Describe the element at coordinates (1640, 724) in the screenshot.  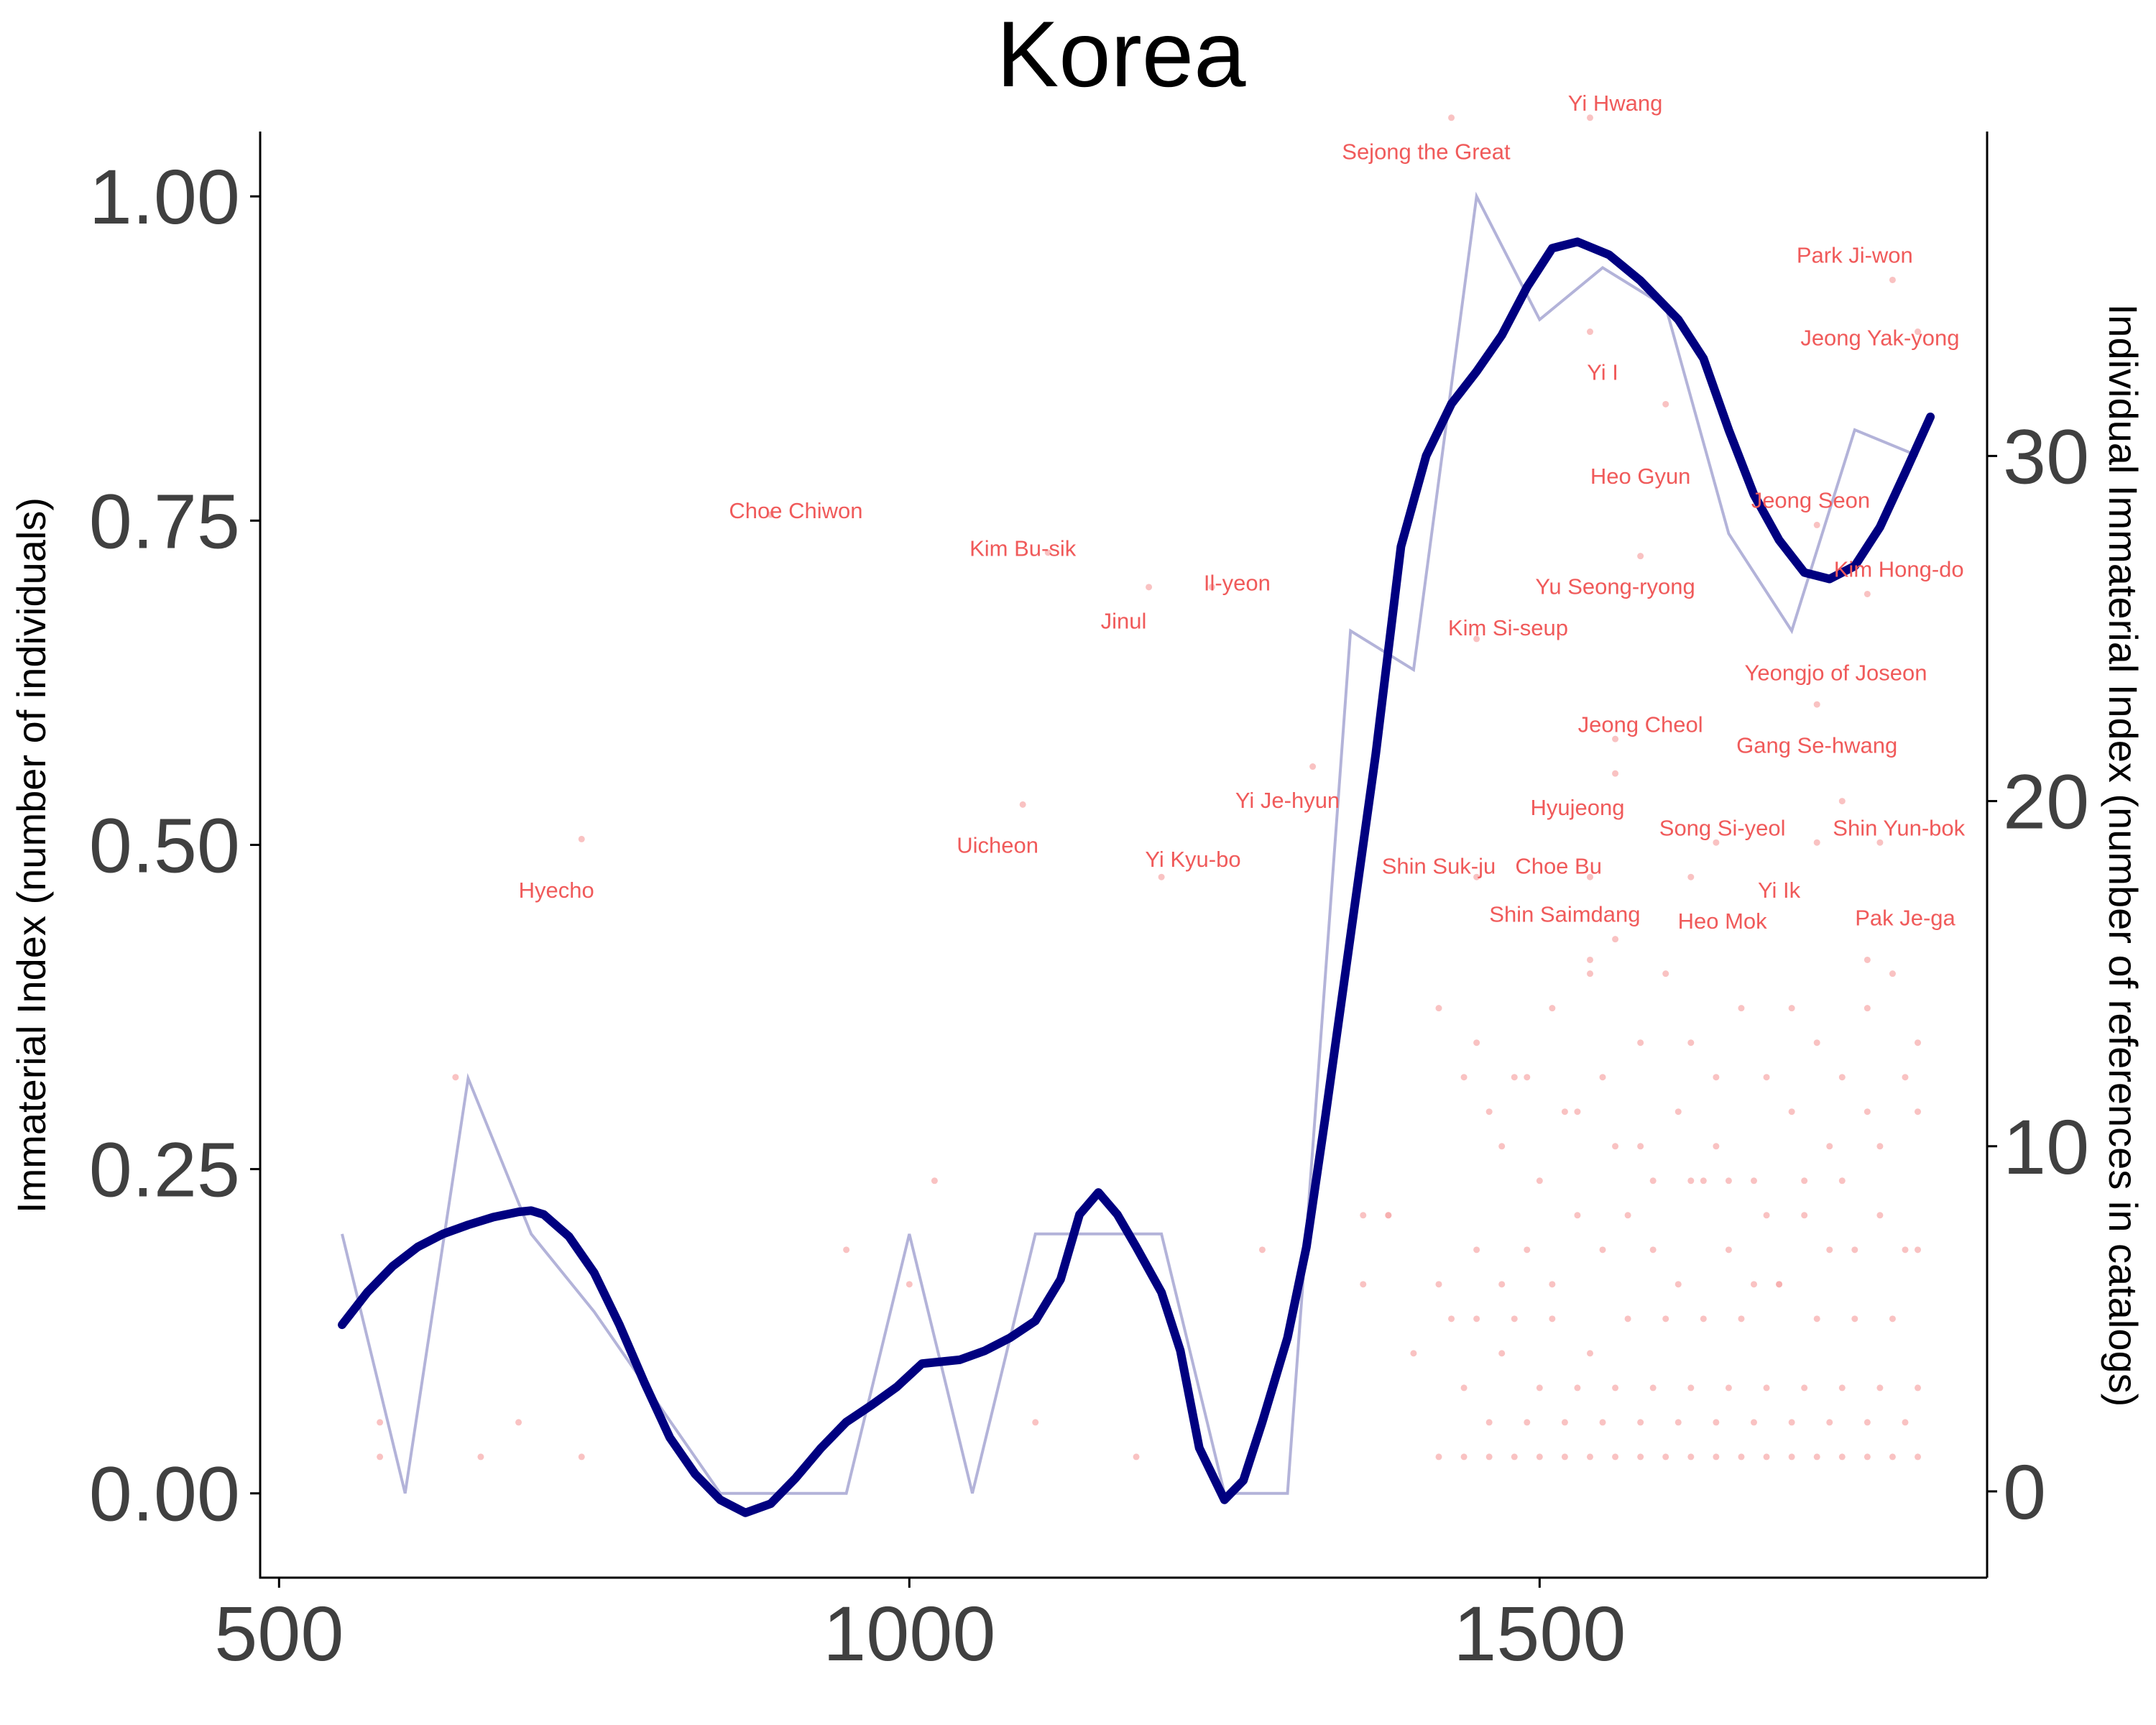
I see `person-label: Jeong Cheol` at that location.